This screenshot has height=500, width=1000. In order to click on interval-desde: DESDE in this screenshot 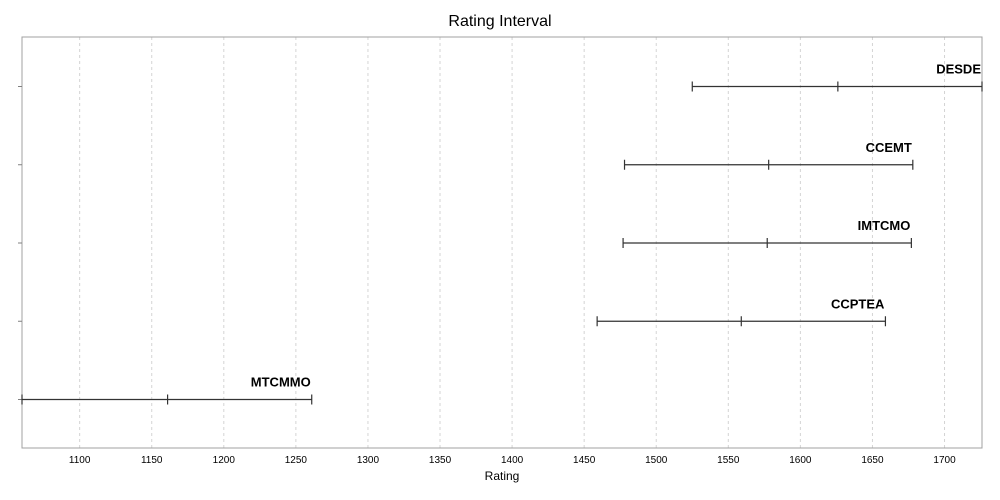, I will do `click(837, 77)`.